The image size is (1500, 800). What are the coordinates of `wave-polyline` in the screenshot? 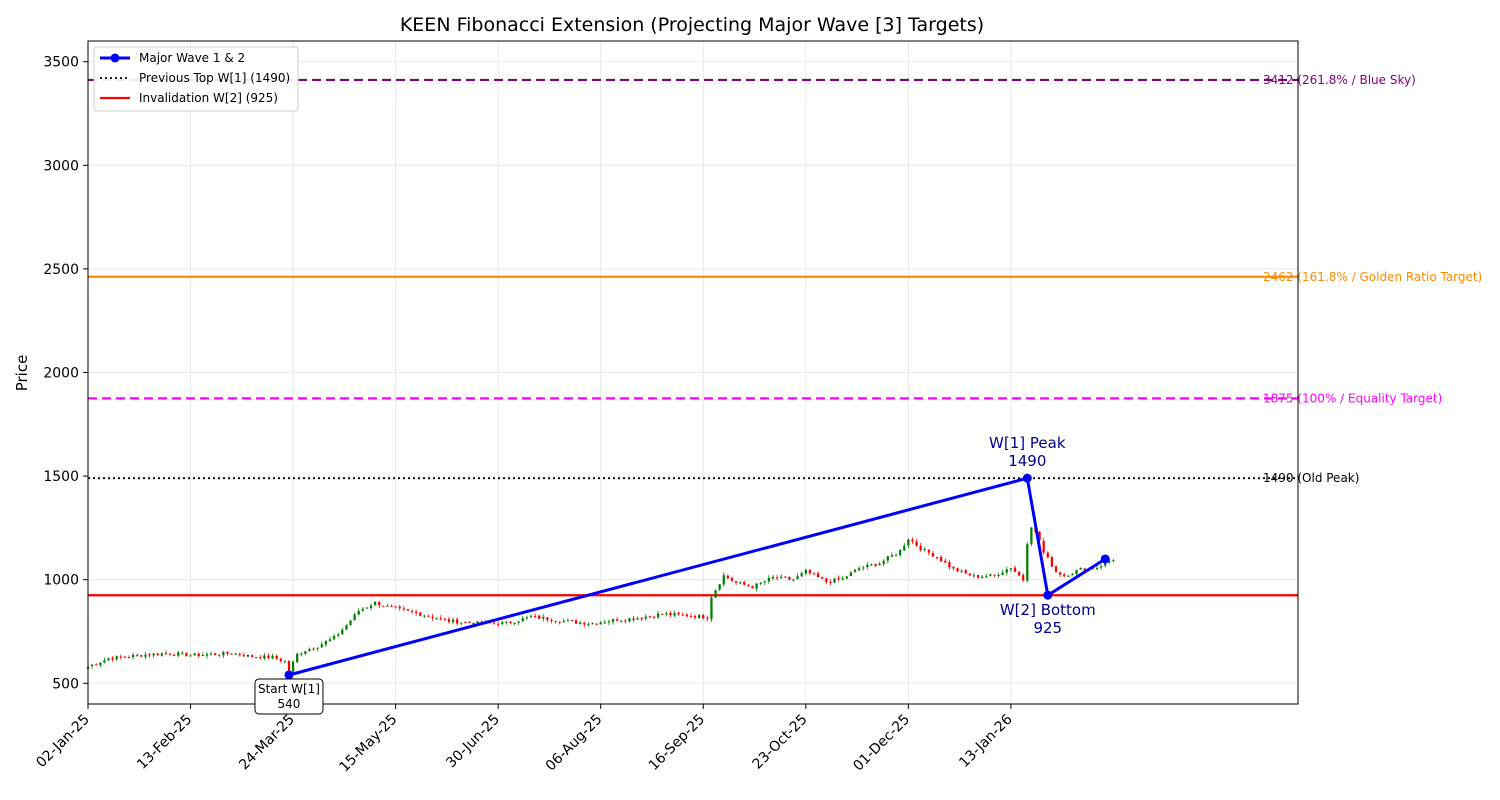 It's located at (697, 576).